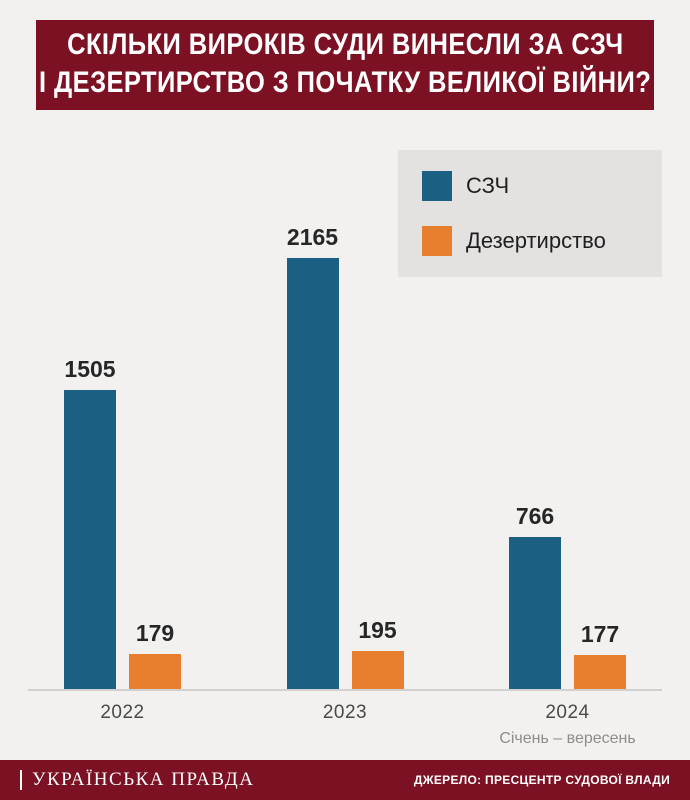 This screenshot has height=800, width=690. I want to click on x-label-wrap-2023: 2023, so click(345, 725).